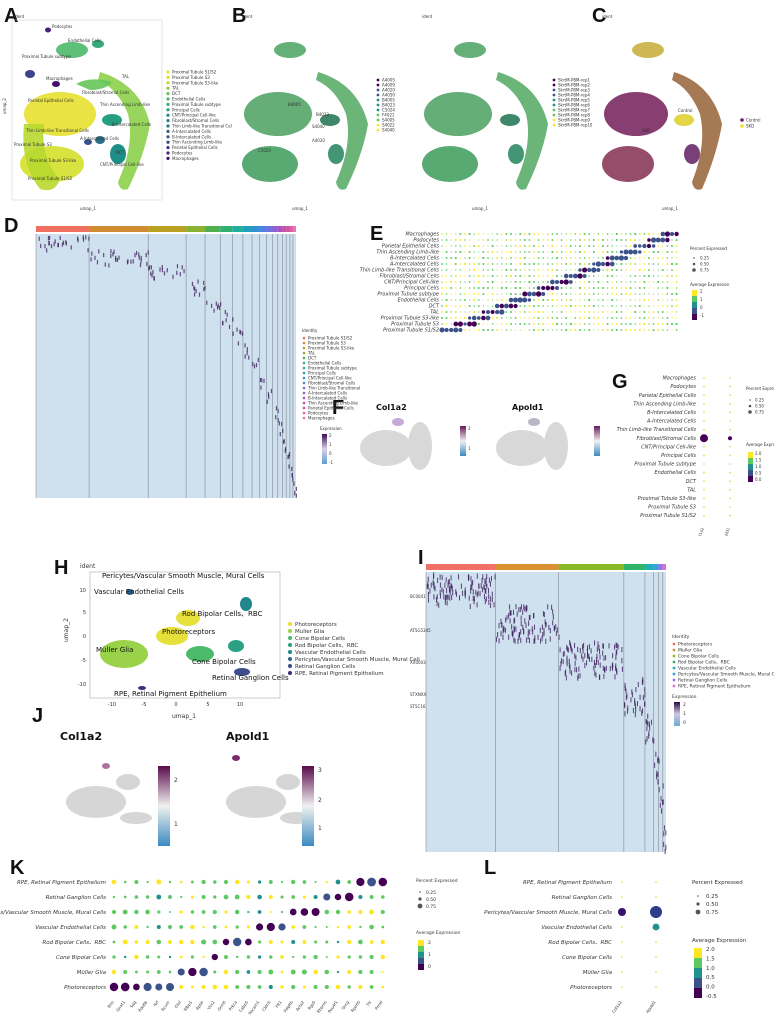 Image resolution: width=774 pixels, height=1032 pixels. What do you see at coordinates (88, 142) in the screenshot?
I see `cluster-blob` at bounding box center [88, 142].